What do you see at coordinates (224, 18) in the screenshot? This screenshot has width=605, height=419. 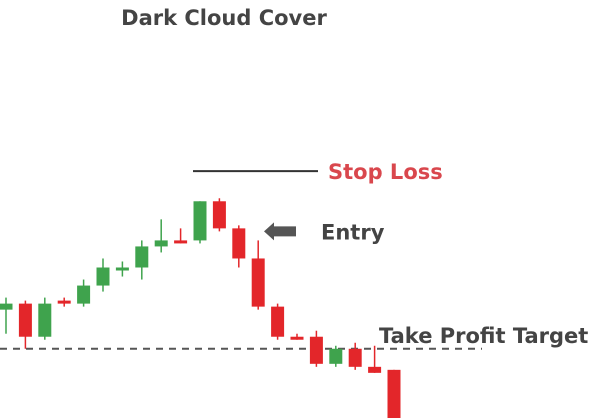 I see `chart-title: Dark Cloud Cover` at bounding box center [224, 18].